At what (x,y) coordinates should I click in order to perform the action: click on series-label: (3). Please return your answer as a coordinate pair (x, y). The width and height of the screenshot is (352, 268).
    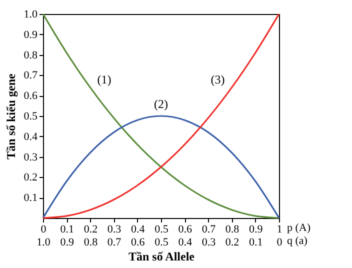
    Looking at the image, I should click on (217, 79).